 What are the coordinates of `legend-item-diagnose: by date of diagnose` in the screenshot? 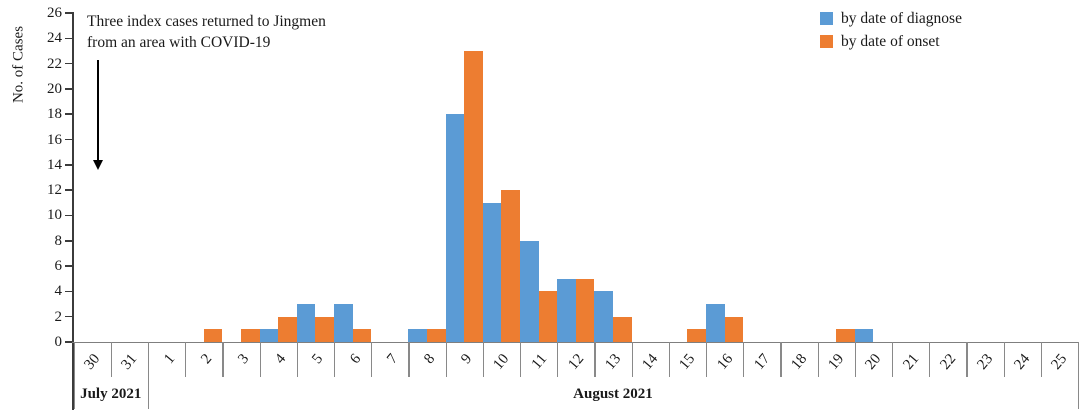 It's located at (891, 18).